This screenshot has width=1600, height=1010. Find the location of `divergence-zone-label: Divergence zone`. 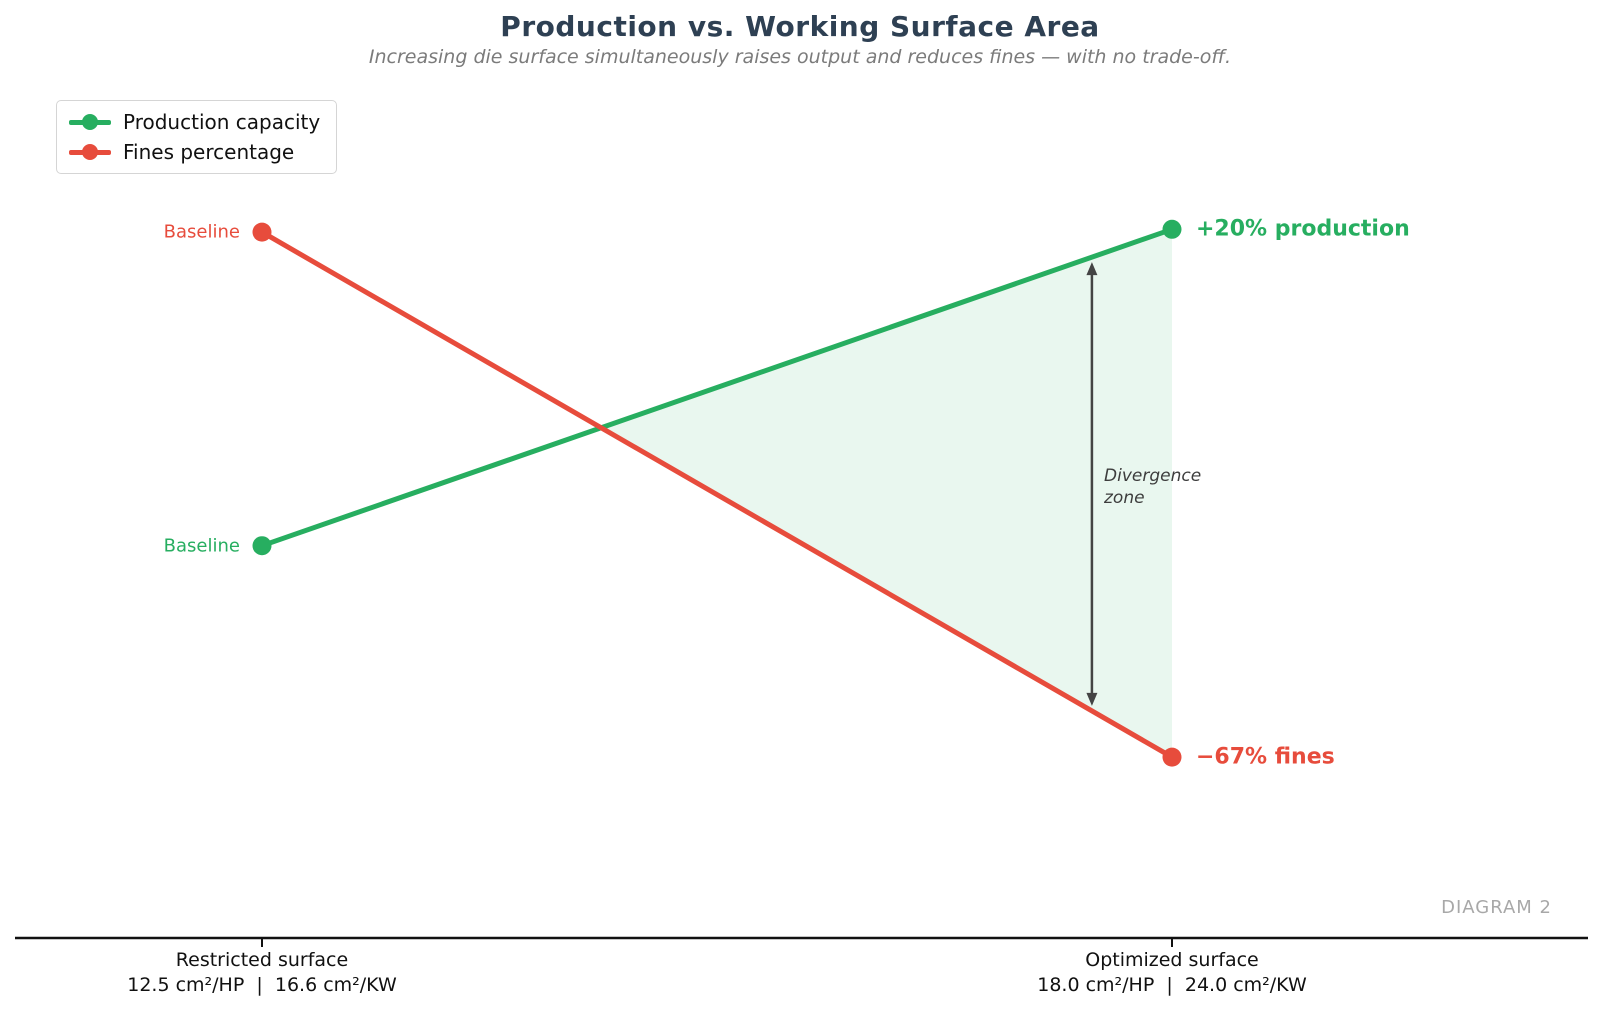

divergence-zone-label: Divergence zone is located at coordinates (1152, 487).